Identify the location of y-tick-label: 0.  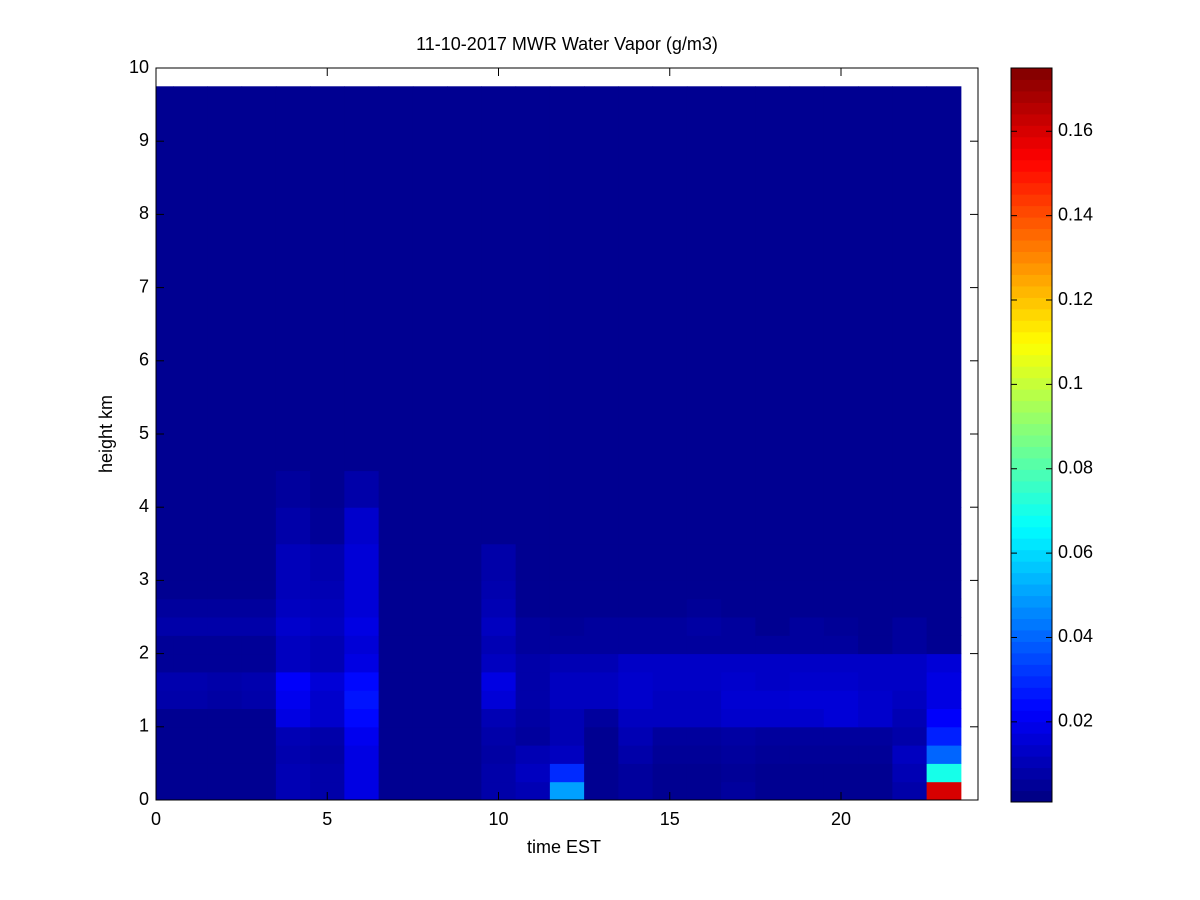
(144, 799).